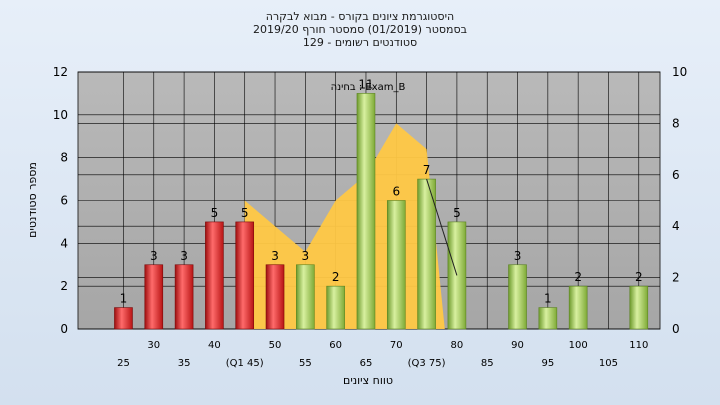  I want to click on y-axis-tick-label: 6, so click(64, 201).